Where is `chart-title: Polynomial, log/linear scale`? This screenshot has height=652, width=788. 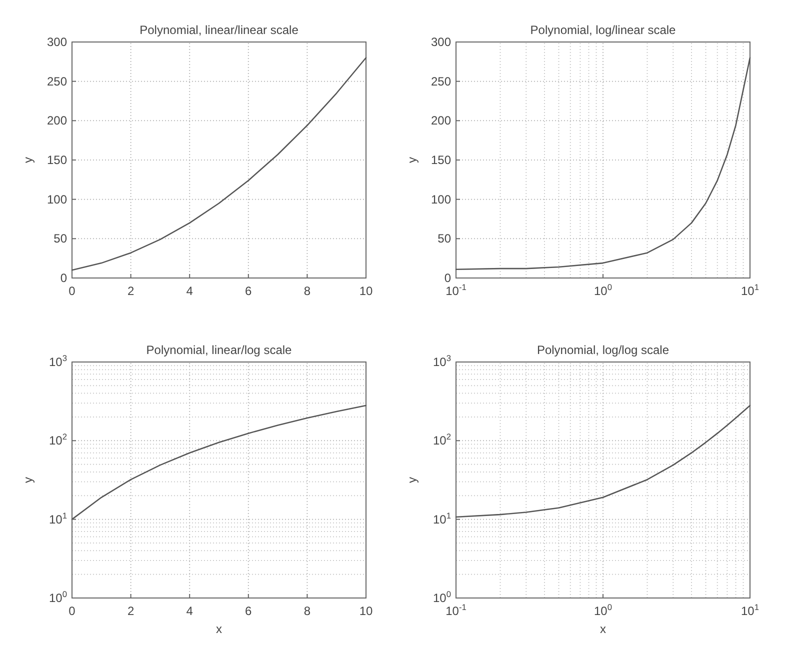
chart-title: Polynomial, log/linear scale is located at coordinates (603, 30).